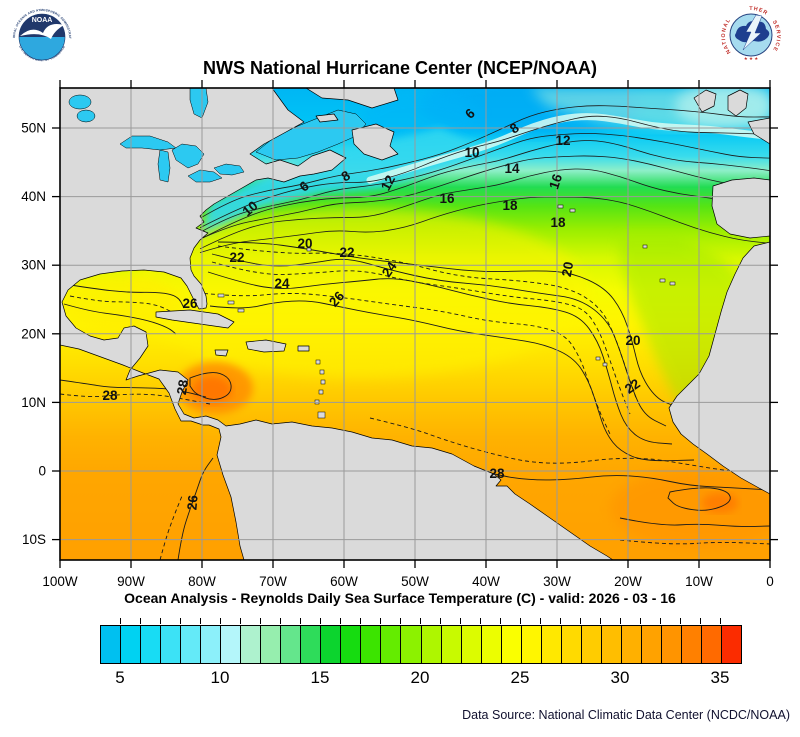  What do you see at coordinates (758, 131) in the screenshot?
I see `land-france` at bounding box center [758, 131].